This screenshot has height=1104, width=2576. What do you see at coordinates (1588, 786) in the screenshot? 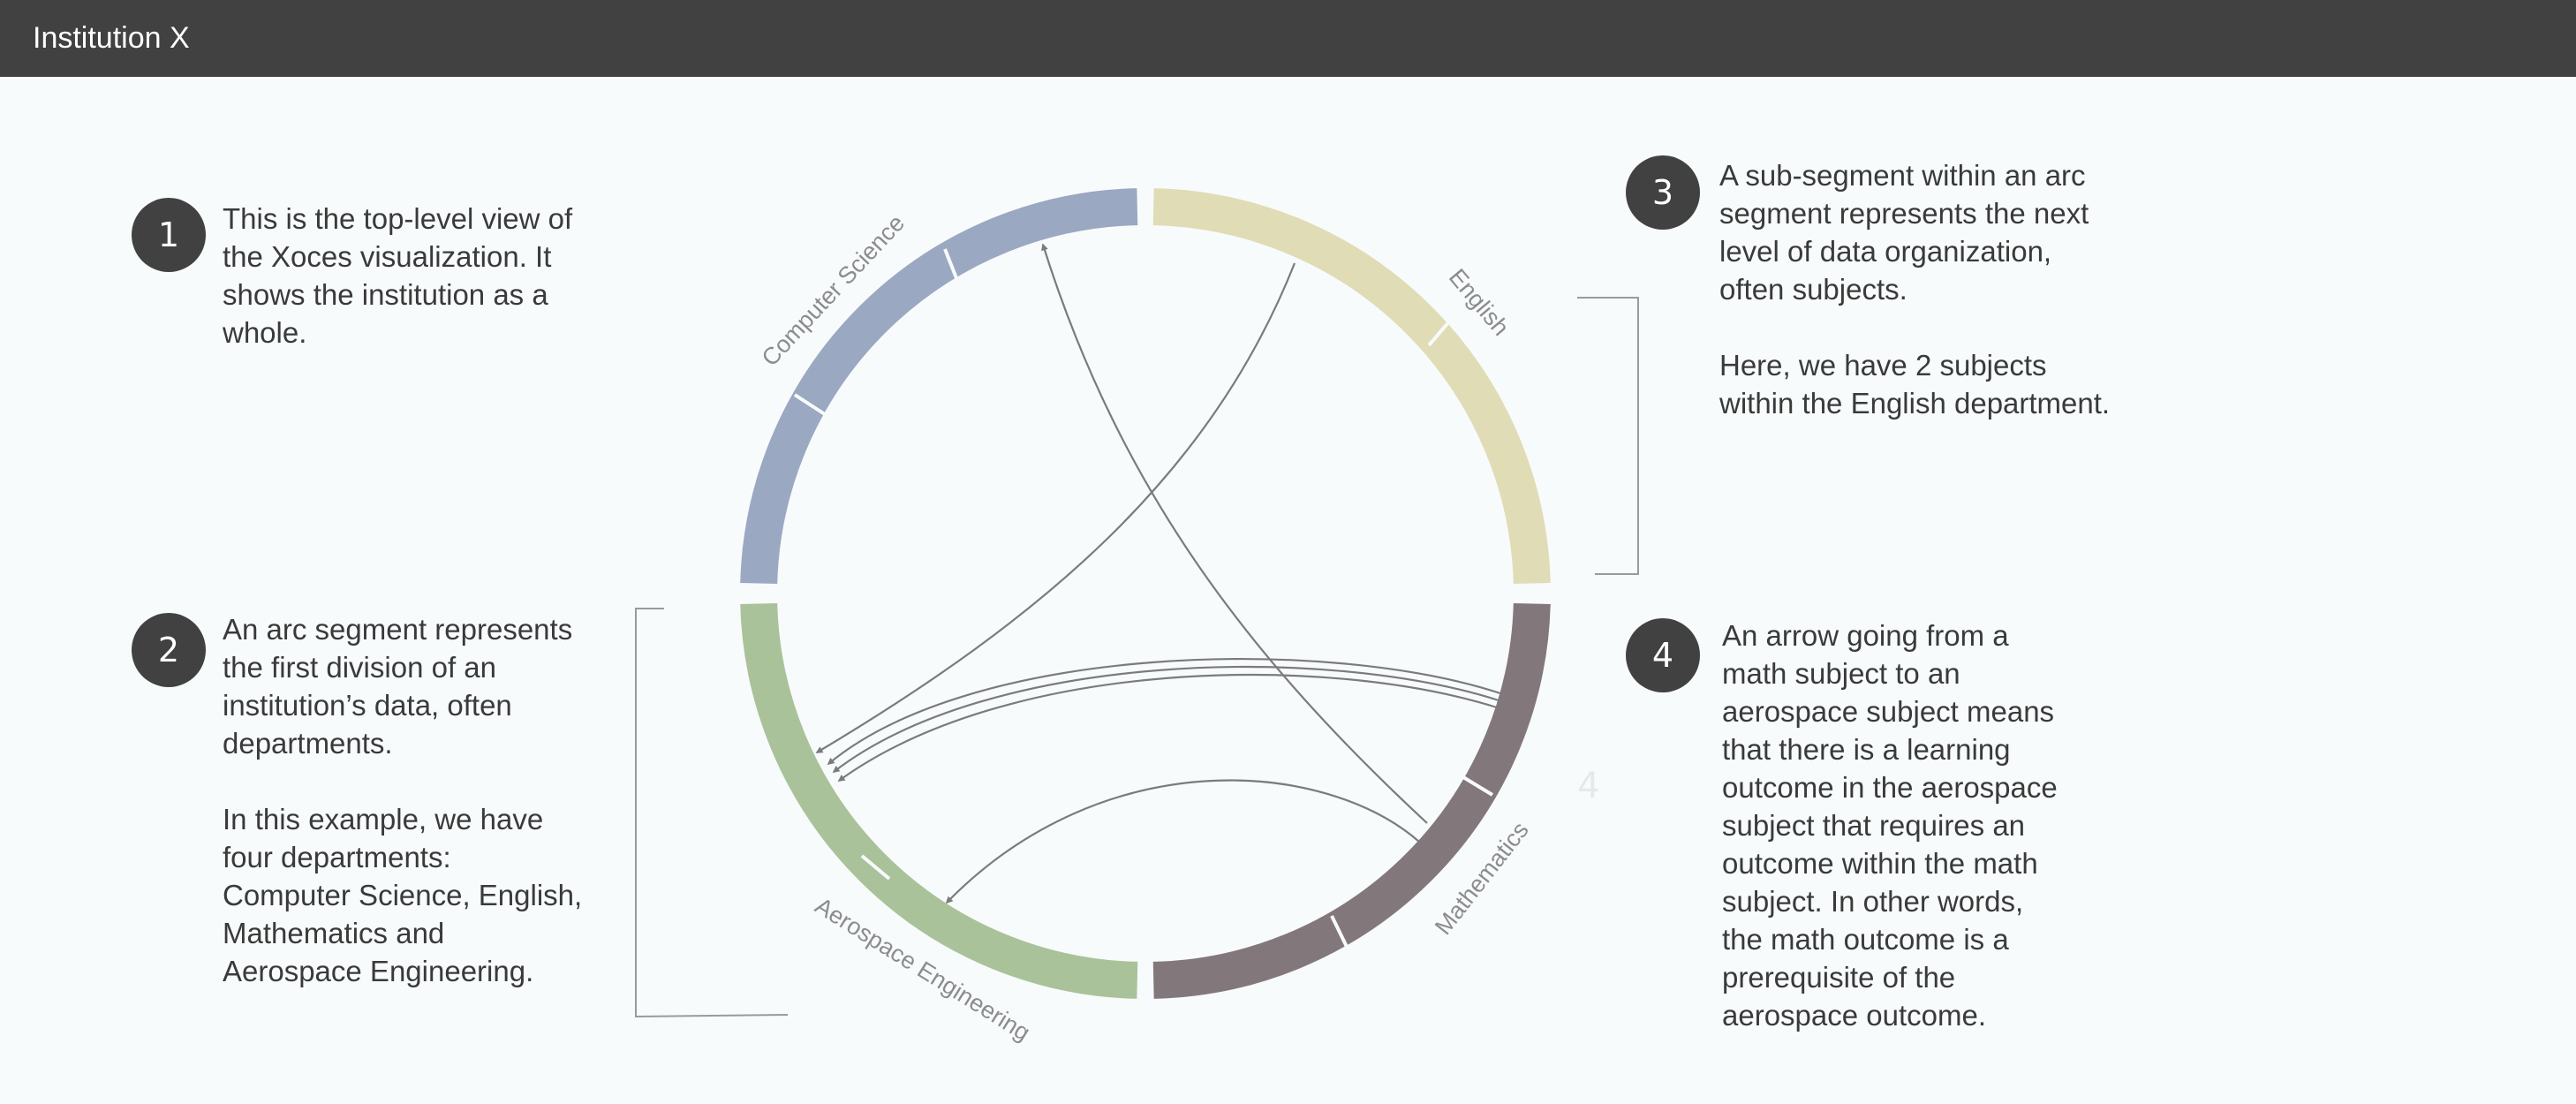
I see `faint-number-label: 4` at bounding box center [1588, 786].